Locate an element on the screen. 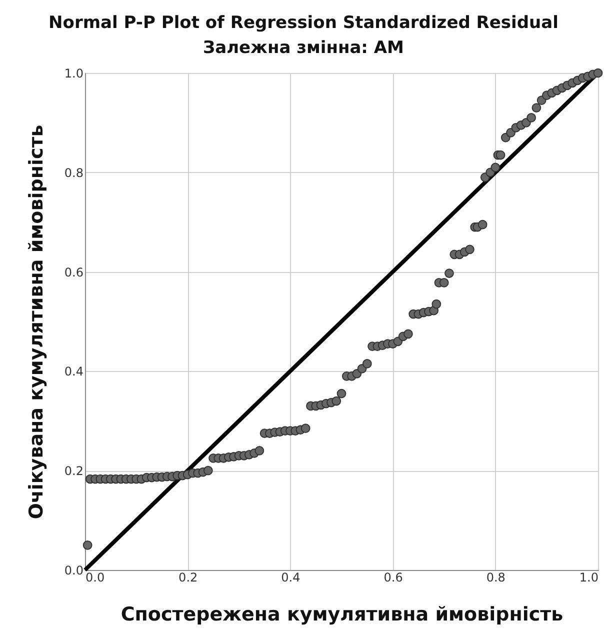 Image resolution: width=611 pixels, height=633 pixels. x-axis-title: Спостережена кумулятивна ймовірність is located at coordinates (342, 615).